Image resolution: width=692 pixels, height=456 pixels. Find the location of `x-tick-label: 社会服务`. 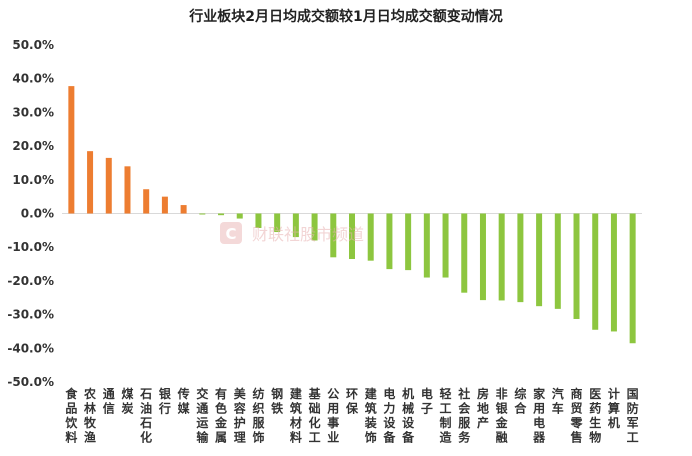

x-tick-label: 社会服务 is located at coordinates (464, 415).